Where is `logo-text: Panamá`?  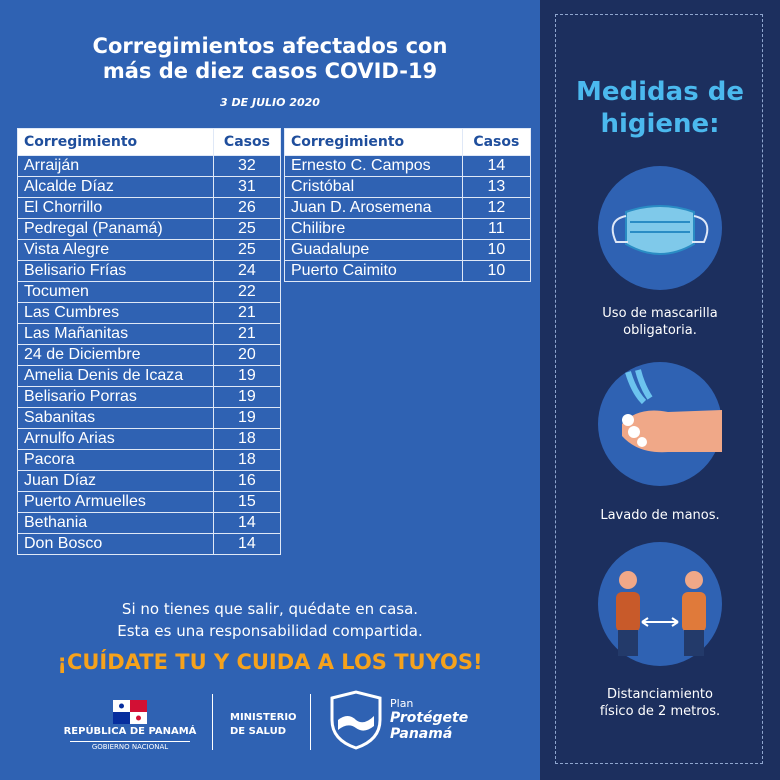
logo-text: Panamá is located at coordinates (421, 734).